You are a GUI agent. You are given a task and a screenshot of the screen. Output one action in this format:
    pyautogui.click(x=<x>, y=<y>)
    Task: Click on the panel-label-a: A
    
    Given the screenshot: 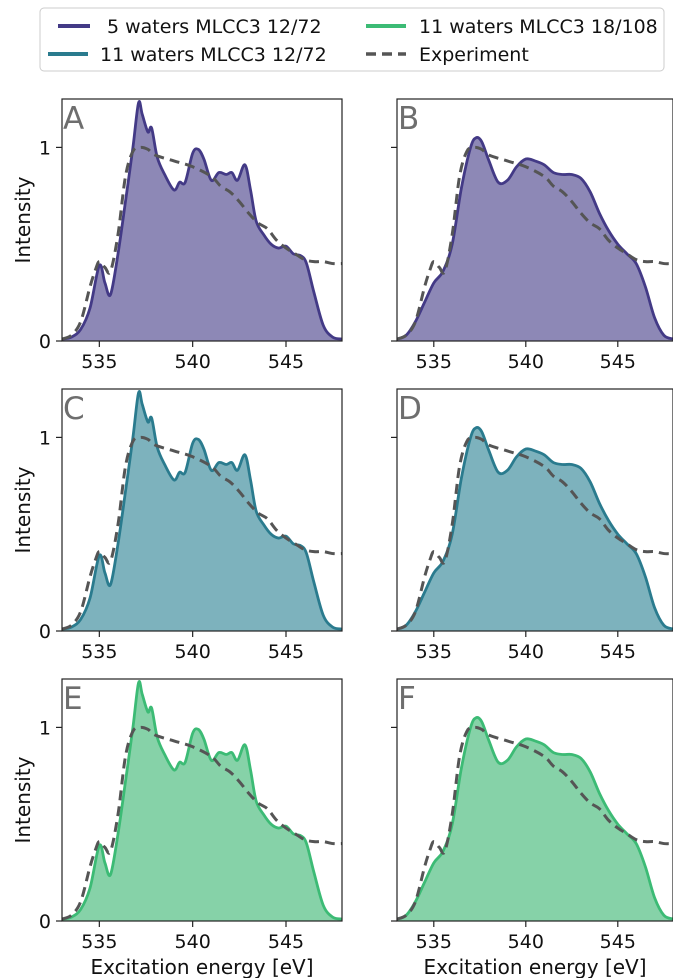 What is the action you would take?
    pyautogui.click(x=73, y=119)
    